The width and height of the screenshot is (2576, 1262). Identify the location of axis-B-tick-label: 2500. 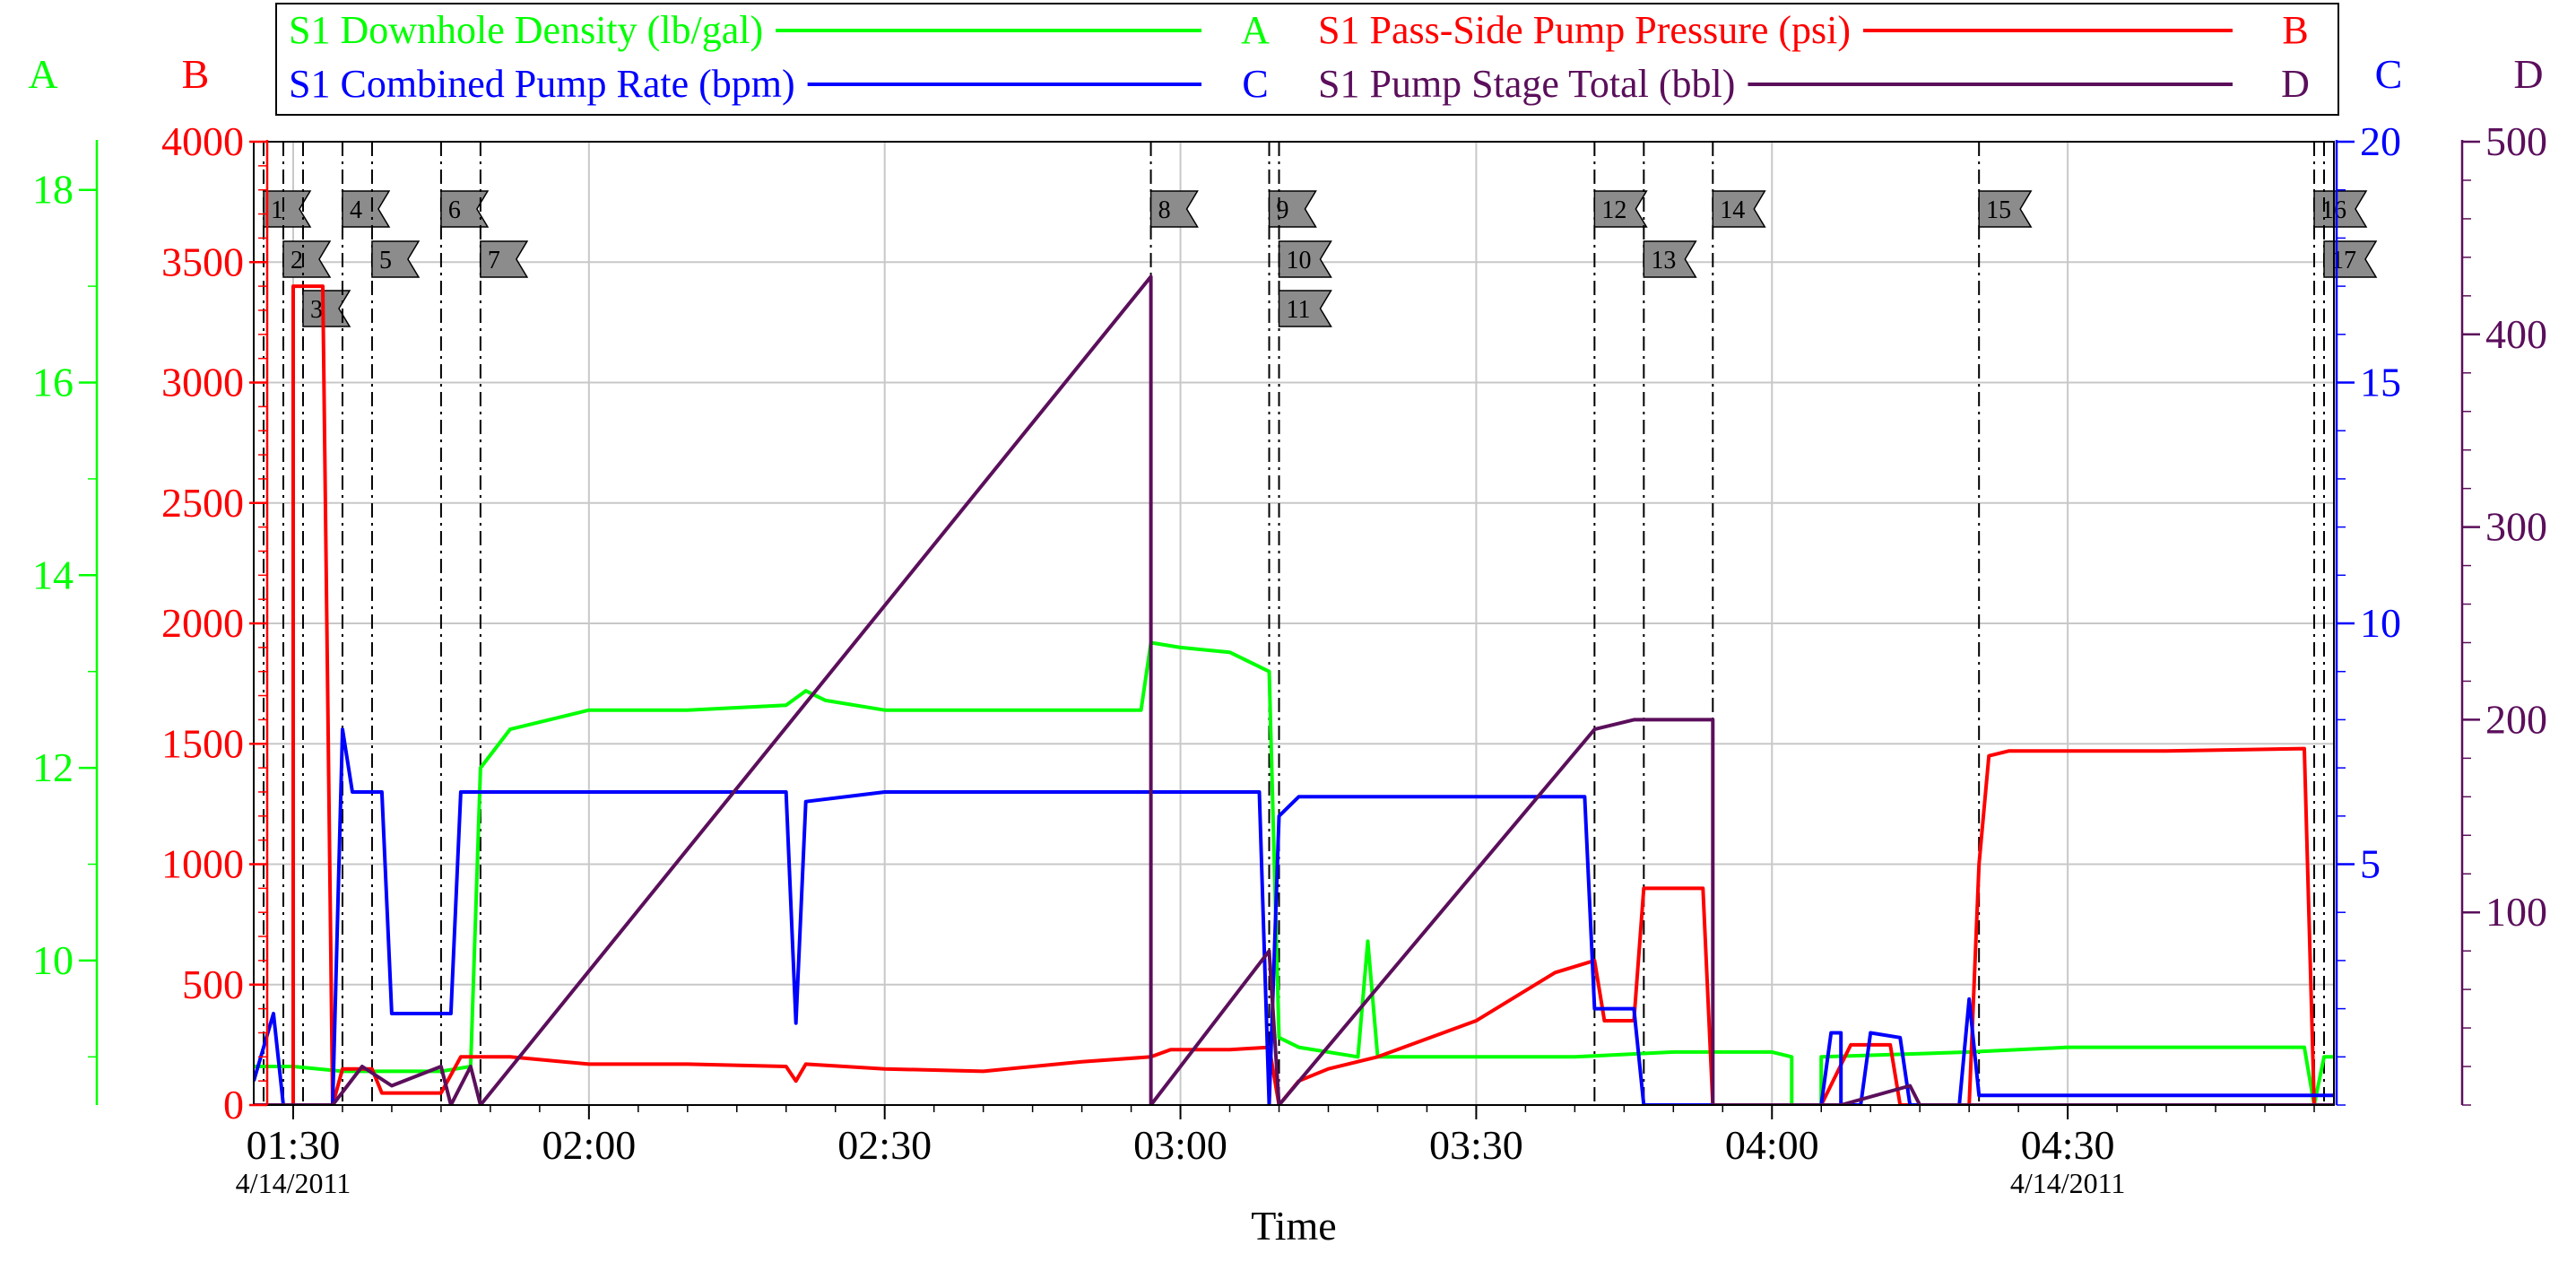
(202, 503).